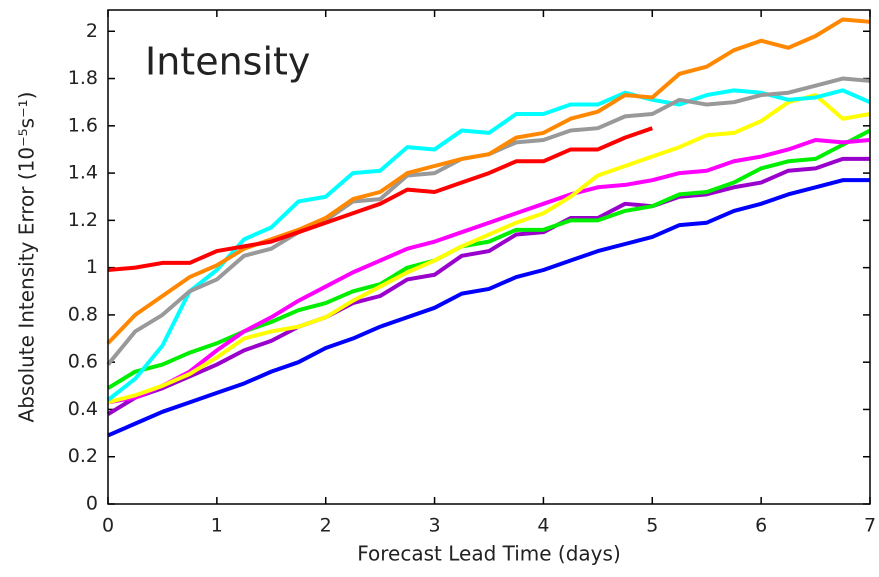  What do you see at coordinates (83, 362) in the screenshot?
I see `y-tick-label: 0.6` at bounding box center [83, 362].